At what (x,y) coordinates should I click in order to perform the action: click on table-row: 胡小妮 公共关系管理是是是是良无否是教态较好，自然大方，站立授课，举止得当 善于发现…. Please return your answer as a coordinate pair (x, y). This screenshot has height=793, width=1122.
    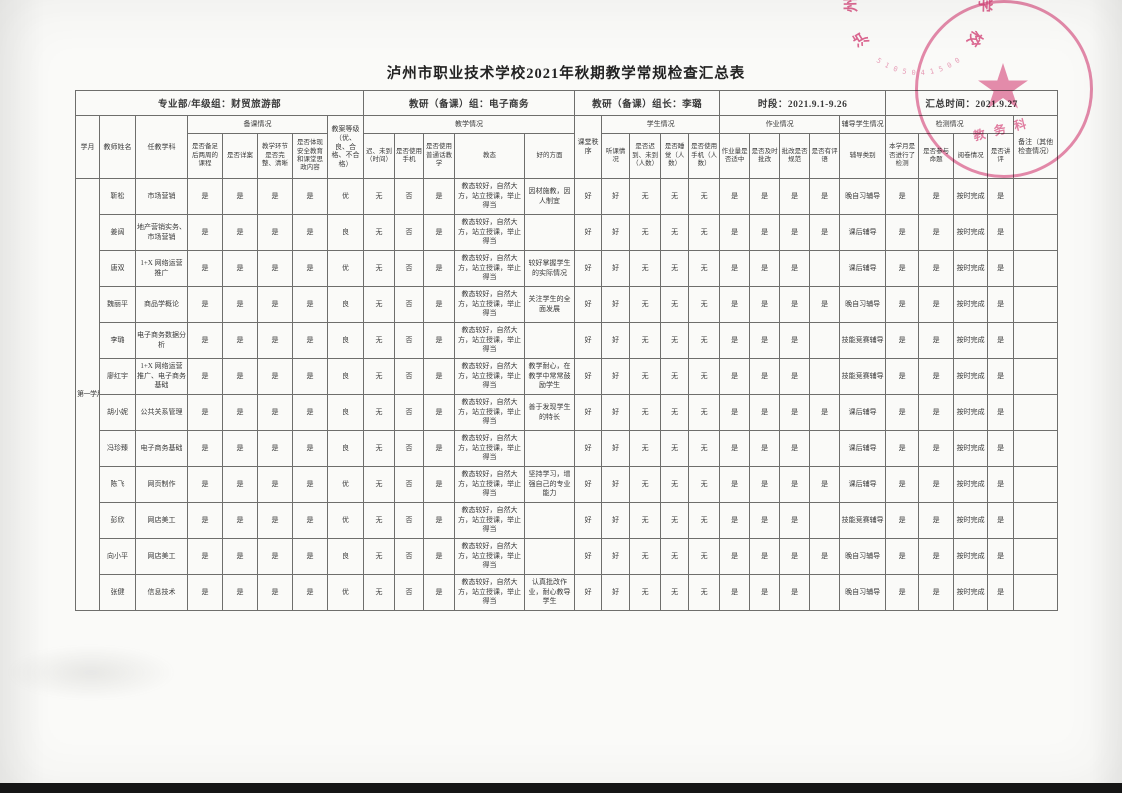
    Looking at the image, I should click on (567, 412).